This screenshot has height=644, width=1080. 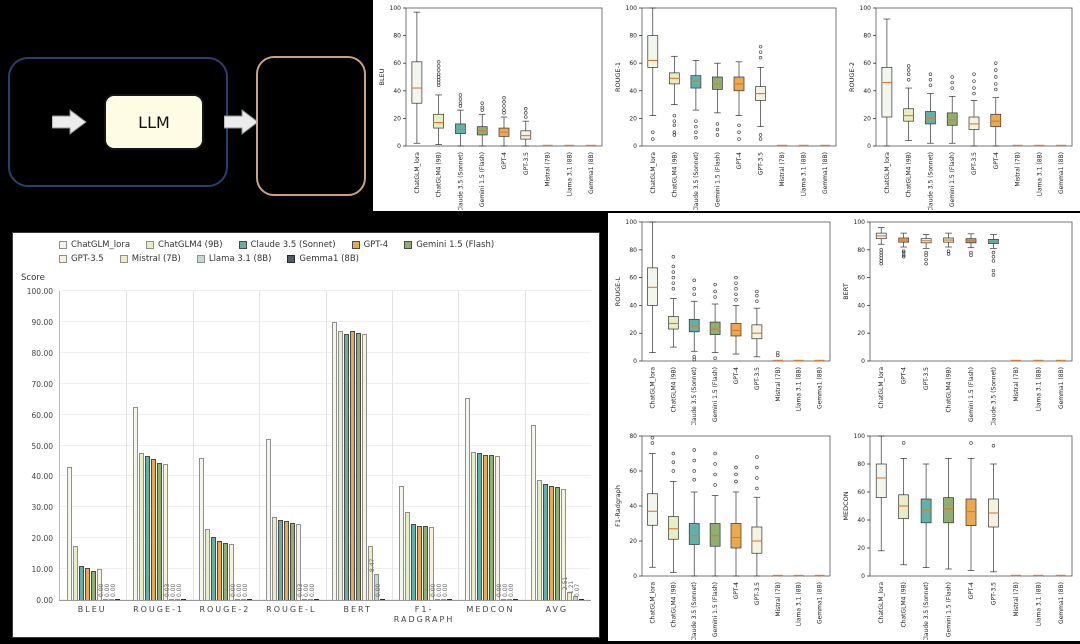 What do you see at coordinates (39, 291) in the screenshot?
I see `y-tick-label: 100.00` at bounding box center [39, 291].